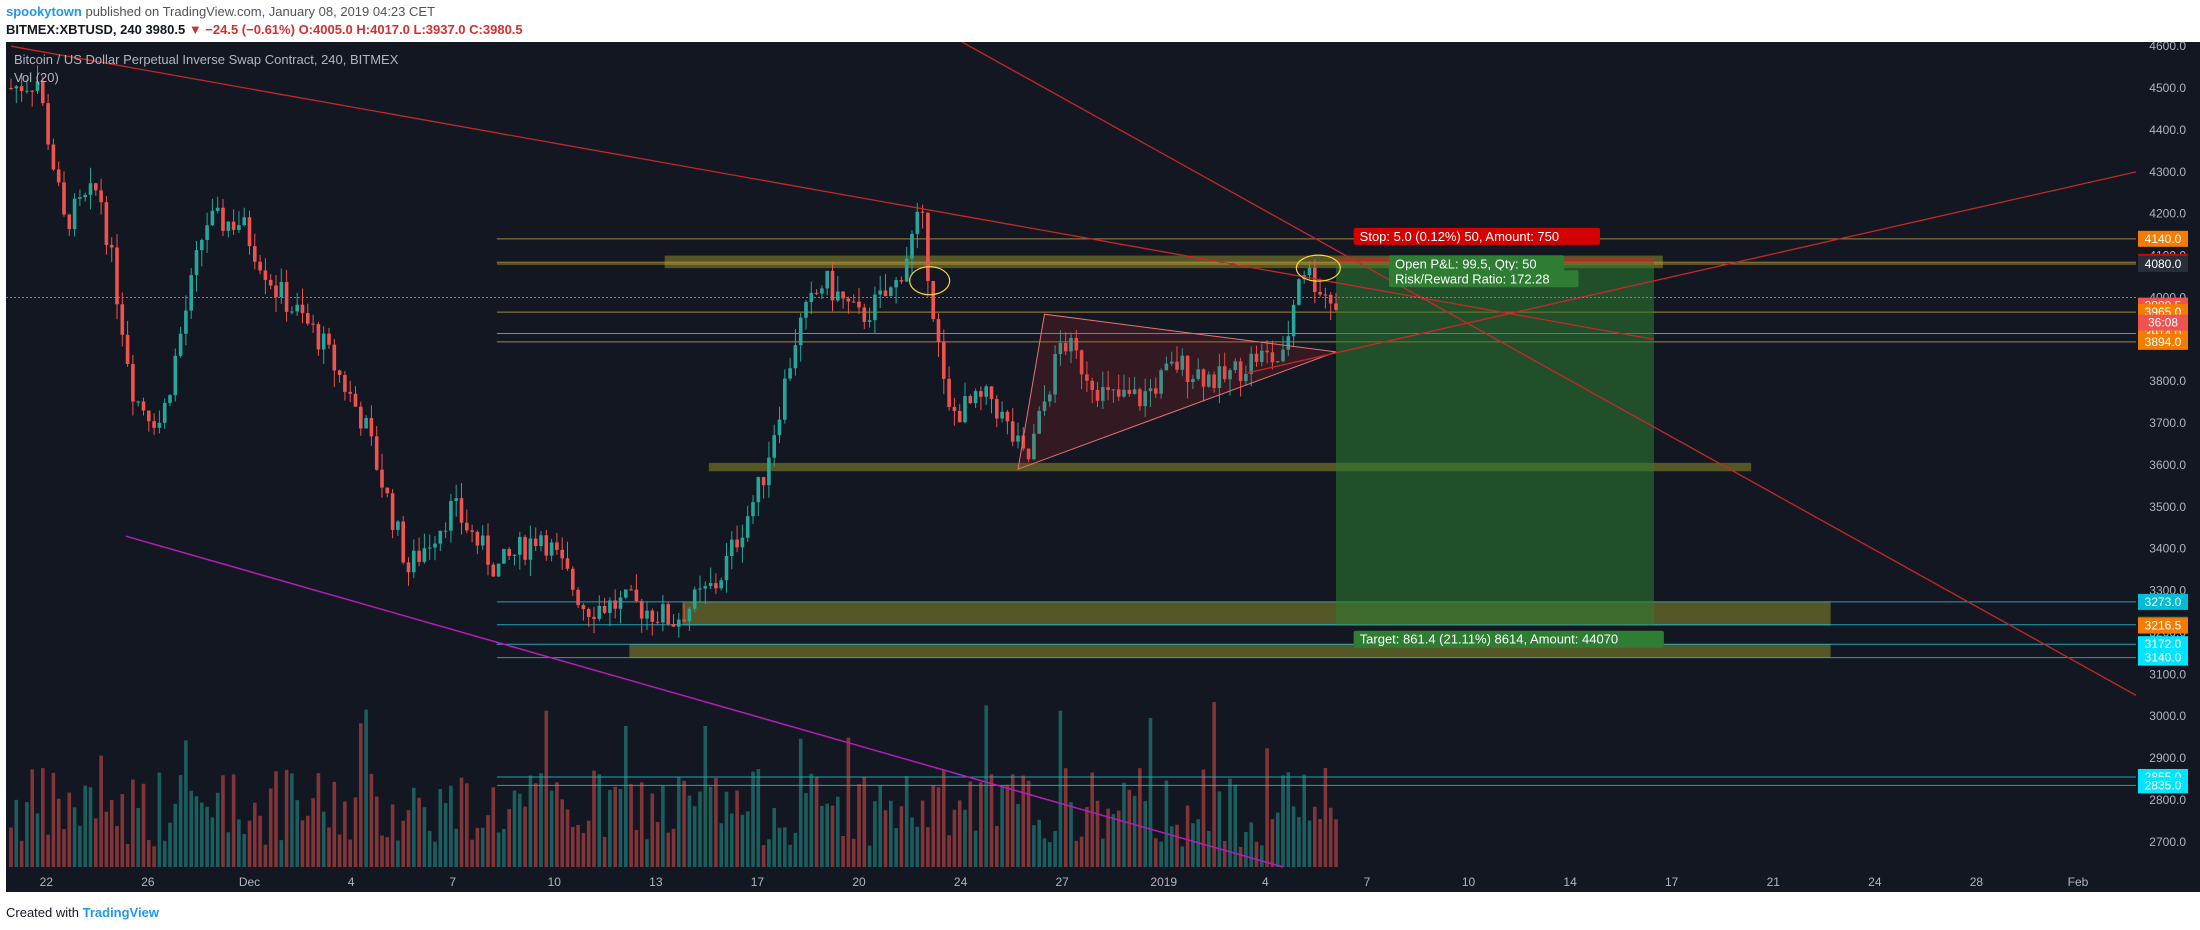 The width and height of the screenshot is (2200, 930). Describe the element at coordinates (1265, 882) in the screenshot. I see `x-axis-tick: 4` at that location.